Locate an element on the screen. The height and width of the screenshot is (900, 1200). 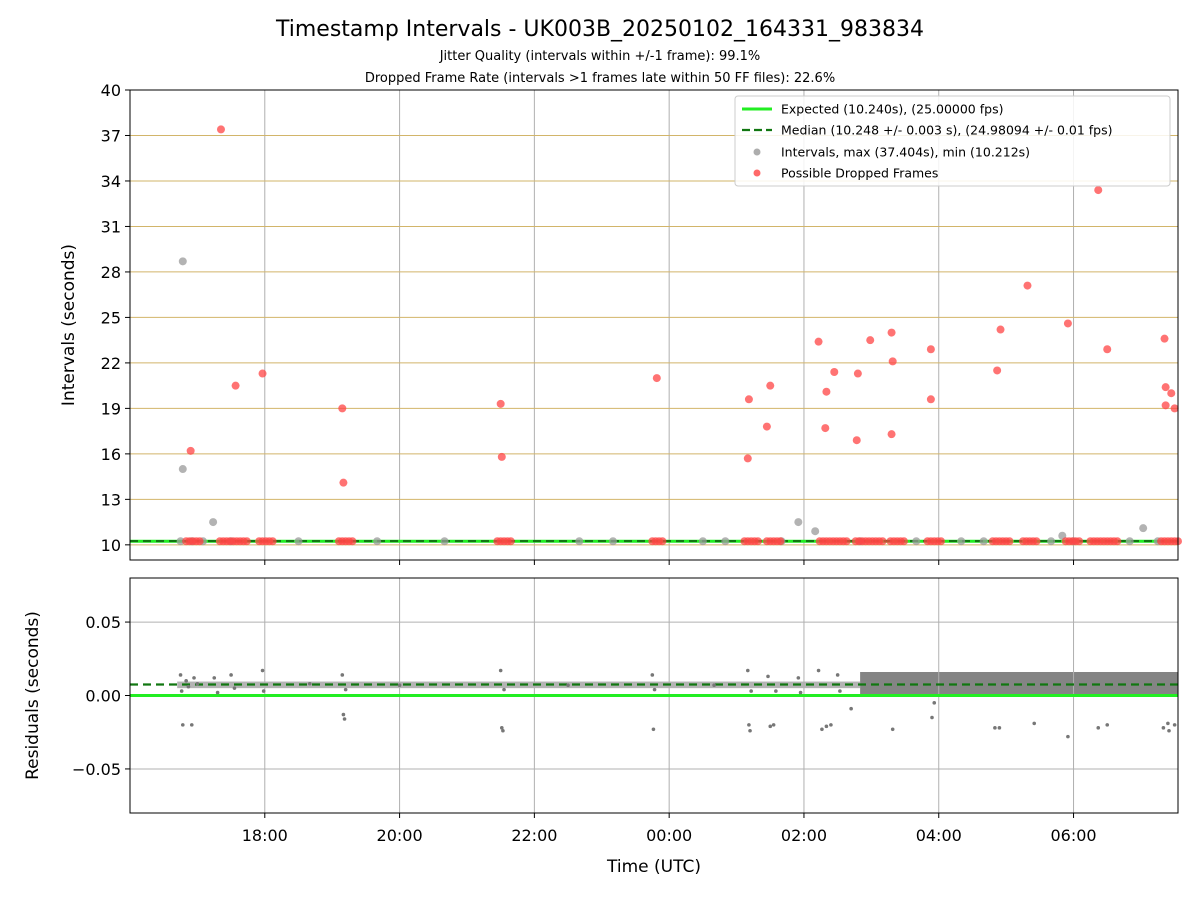
x-tick-label: 02:00 is located at coordinates (804, 835).